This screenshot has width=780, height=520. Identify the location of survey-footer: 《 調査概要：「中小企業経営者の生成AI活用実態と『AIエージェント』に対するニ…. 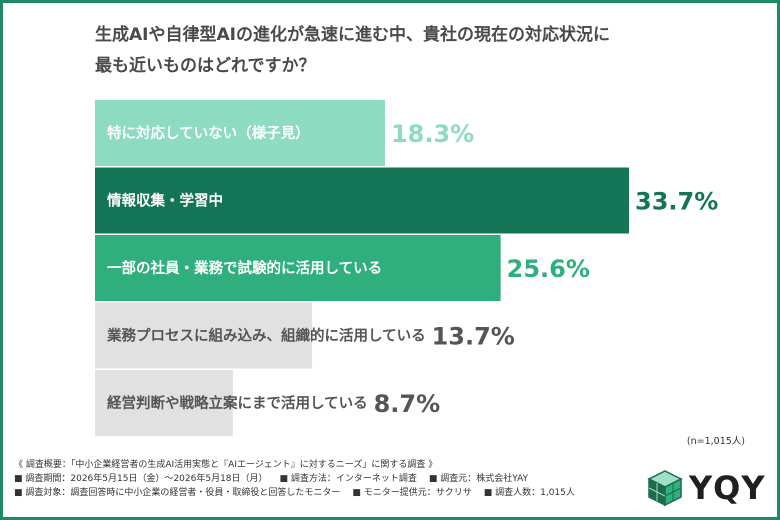
(324, 479).